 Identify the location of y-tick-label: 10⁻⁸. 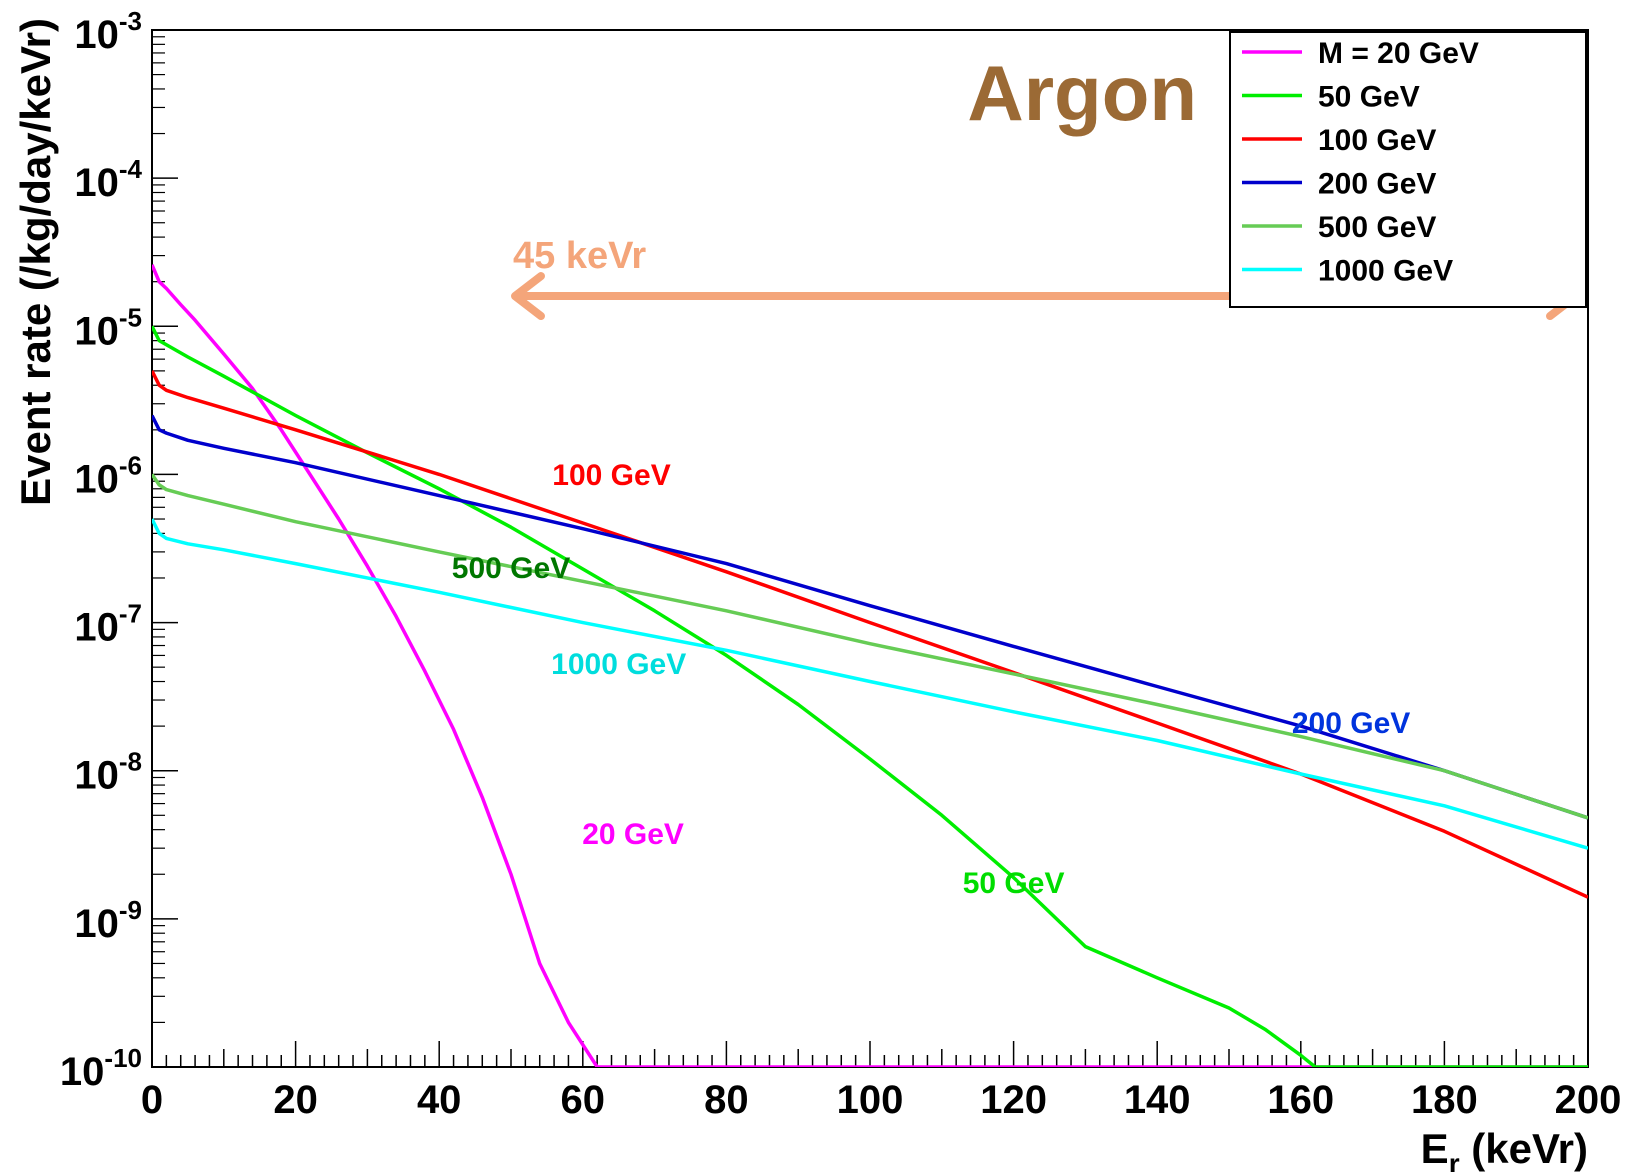
(108, 772).